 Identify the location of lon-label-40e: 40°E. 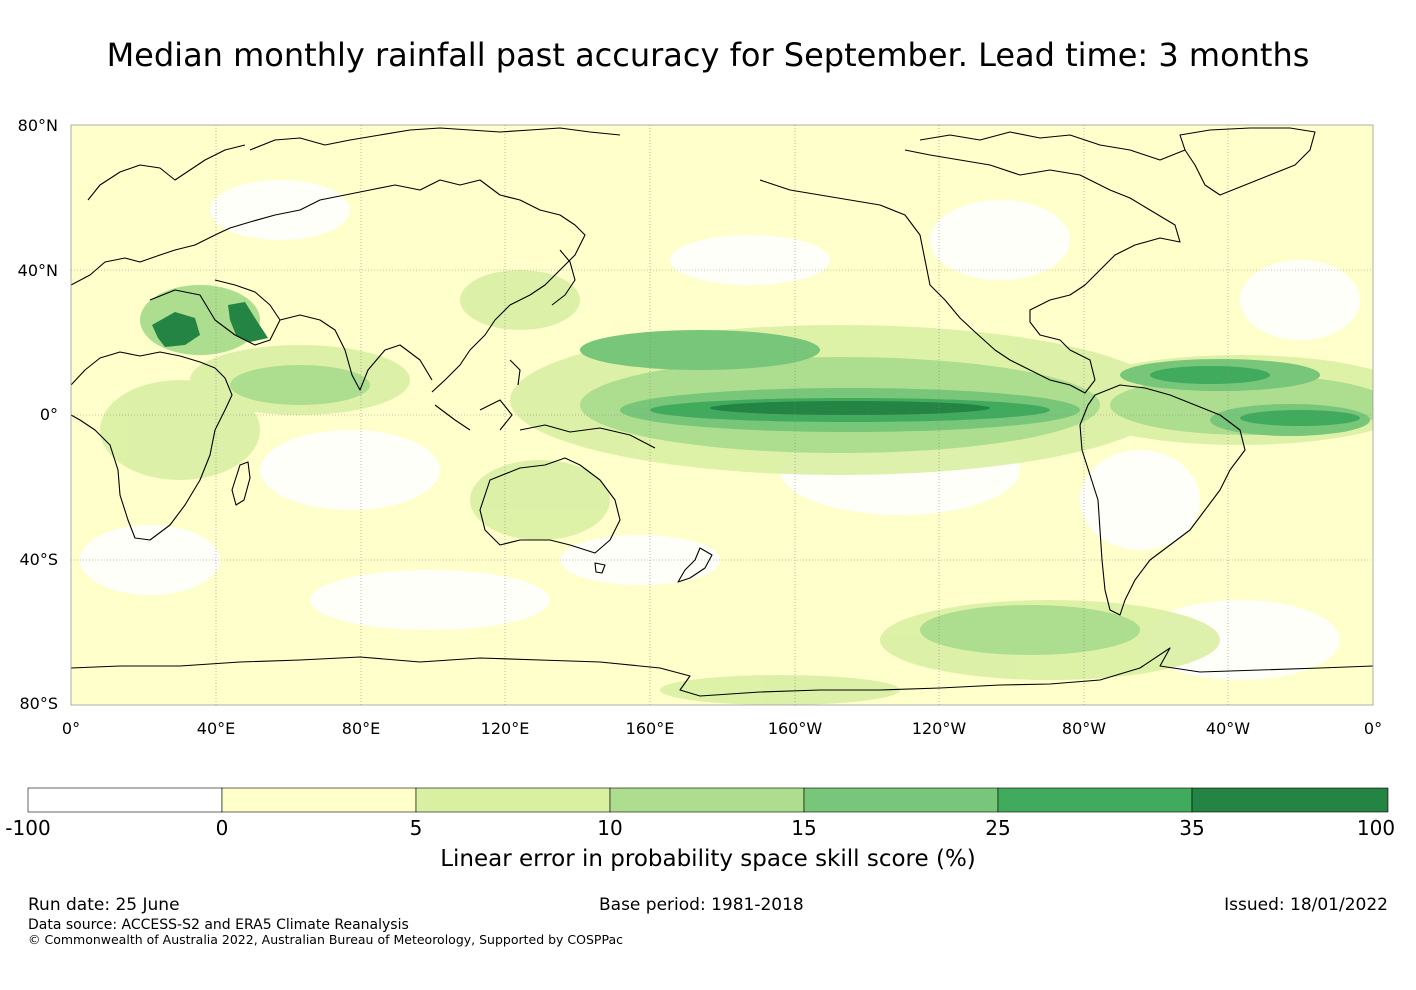
(216, 728).